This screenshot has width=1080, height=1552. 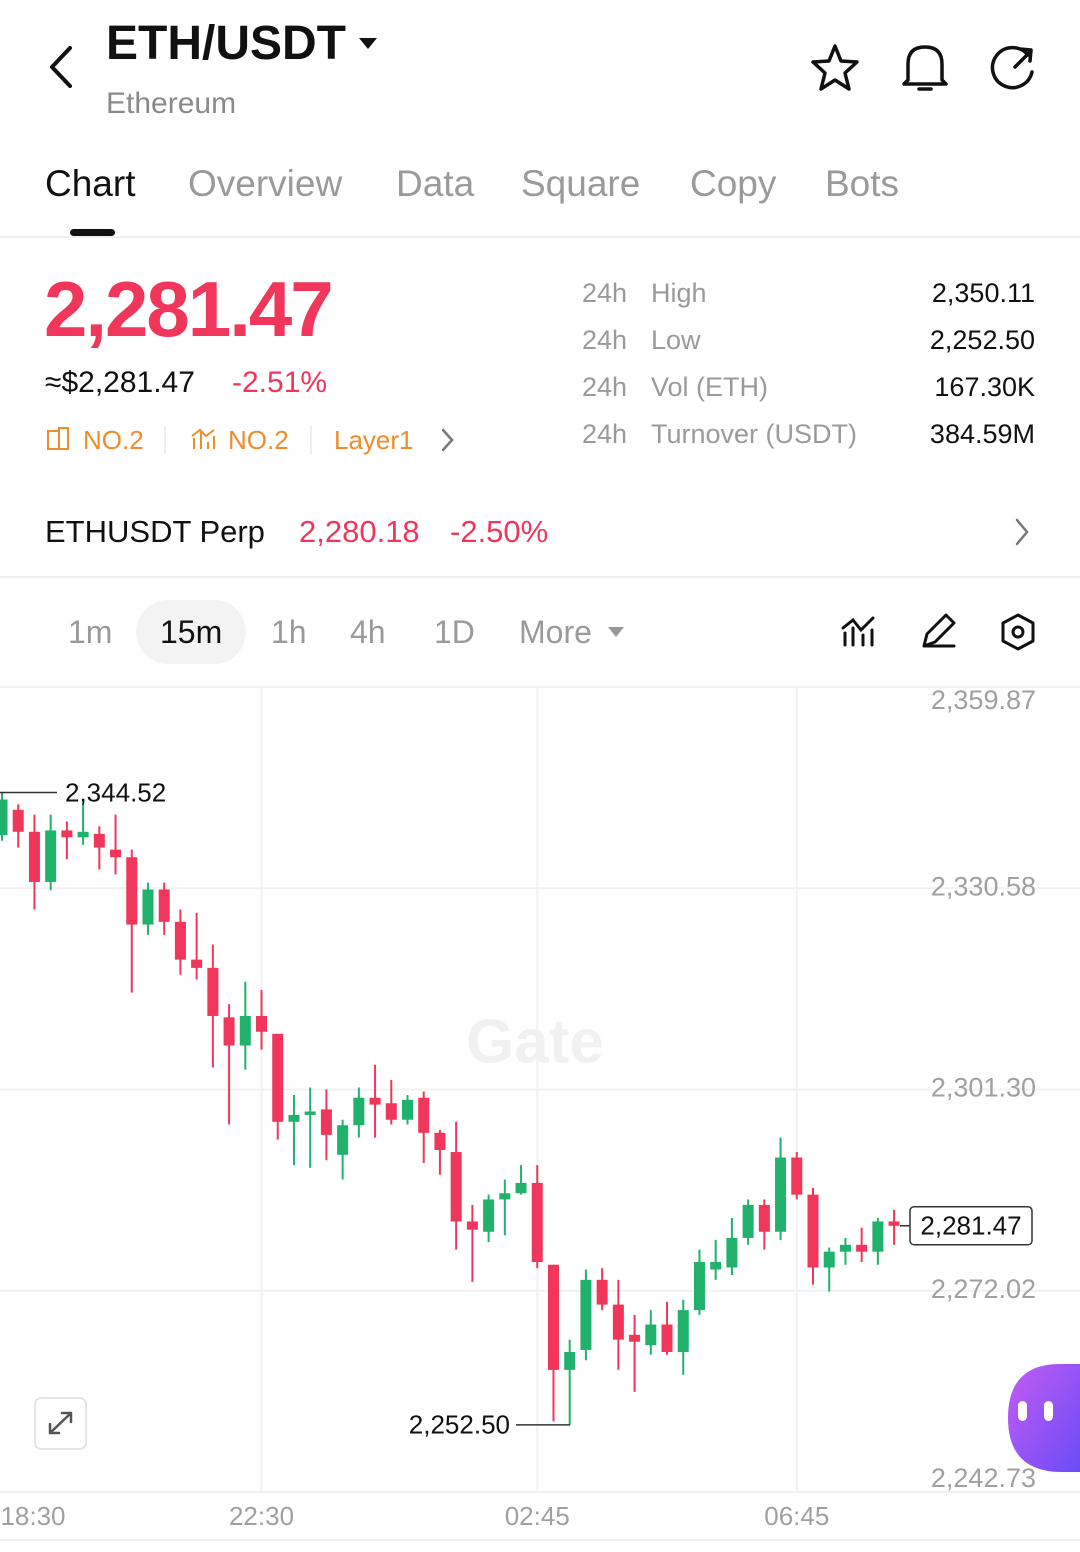 What do you see at coordinates (537, 1516) in the screenshot?
I see `x-tick-label: 02:45` at bounding box center [537, 1516].